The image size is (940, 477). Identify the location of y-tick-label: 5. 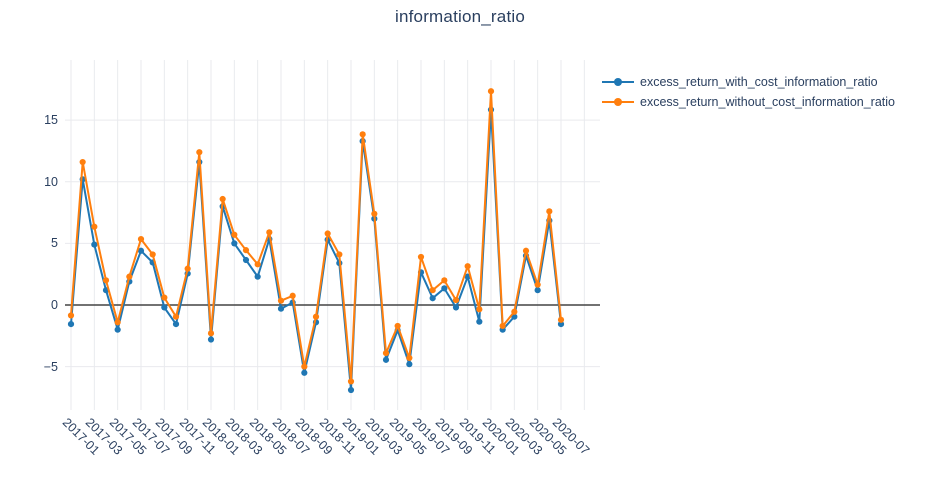
(54, 243).